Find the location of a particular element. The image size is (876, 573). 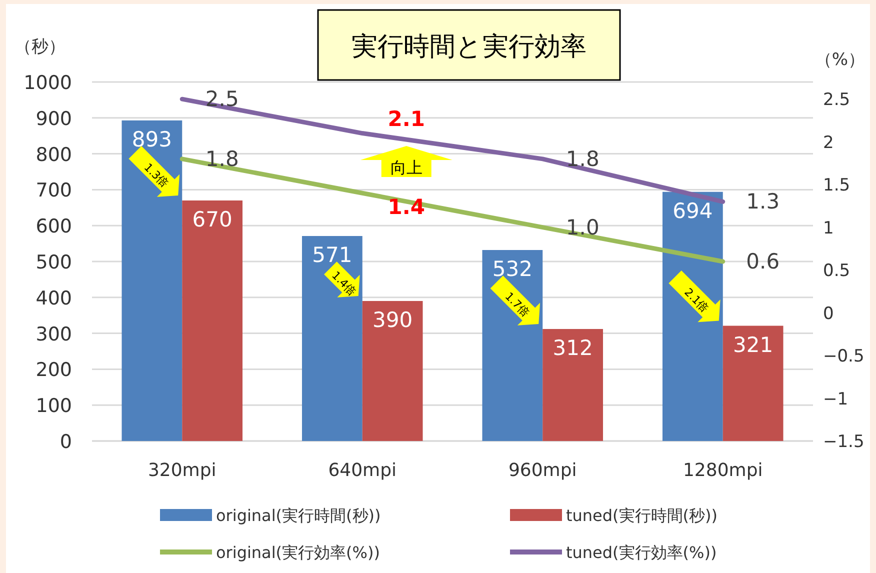

annotation: 1.3倍 is located at coordinates (156, 175).